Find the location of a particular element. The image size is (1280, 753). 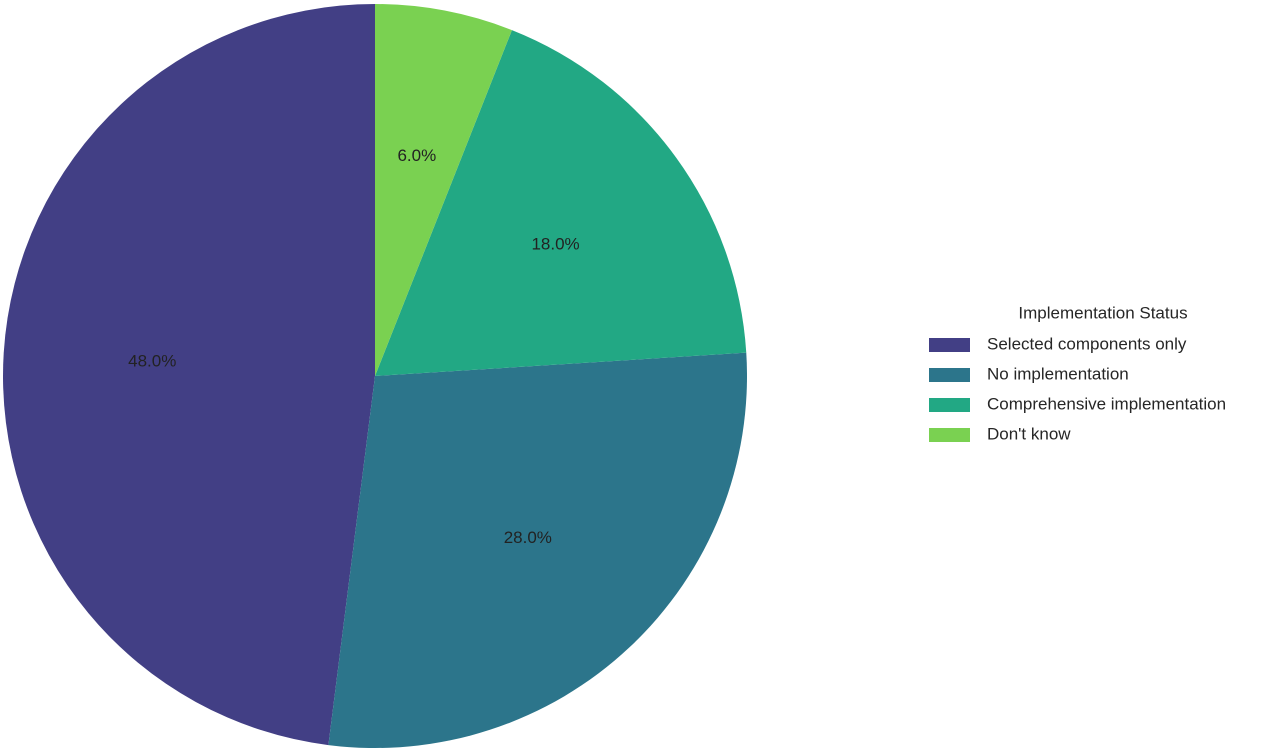

value-label: 48.0% is located at coordinates (152, 360).